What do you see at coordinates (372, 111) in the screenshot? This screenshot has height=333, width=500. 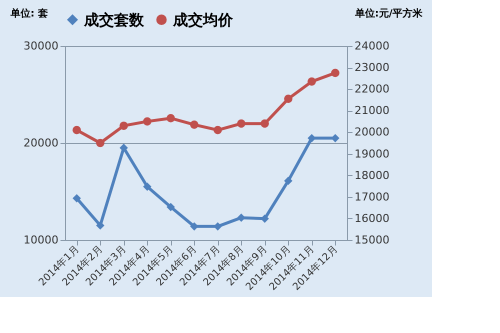 I see `y2-tick-label: 21000` at bounding box center [372, 111].